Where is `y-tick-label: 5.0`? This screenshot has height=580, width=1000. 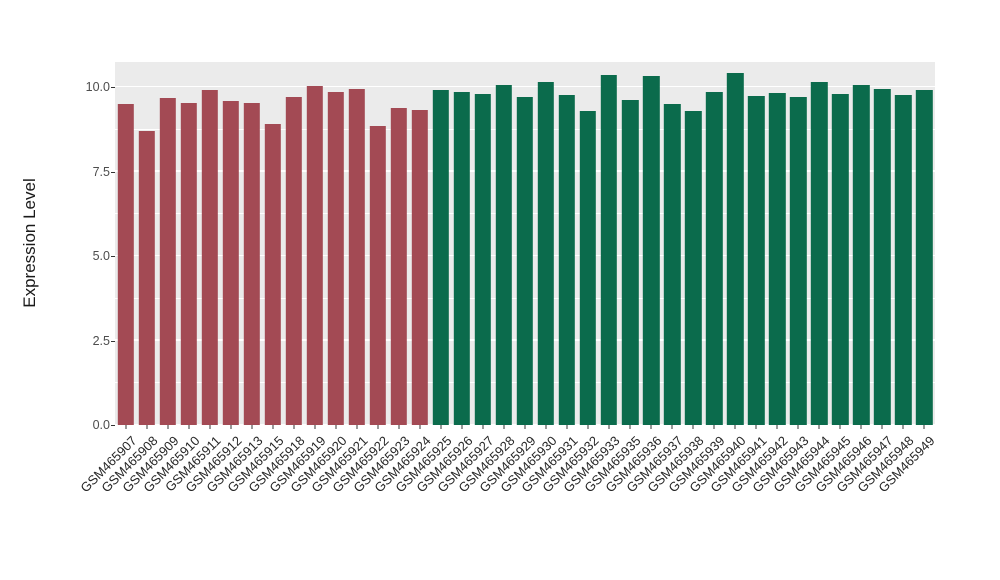 y-tick-label: 5.0 is located at coordinates (101, 256).